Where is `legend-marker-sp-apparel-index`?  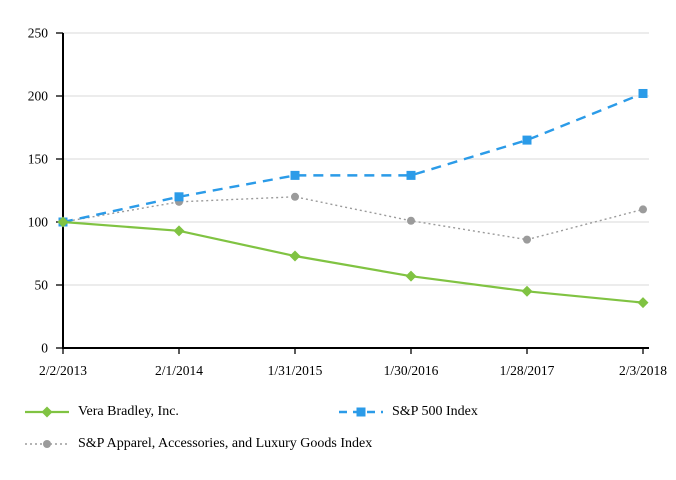
legend-marker-sp-apparel-index is located at coordinates (47, 444).